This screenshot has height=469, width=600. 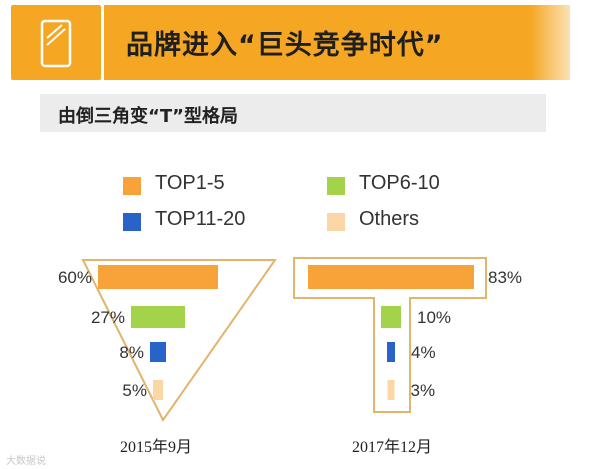 I want to click on bar-2015年9月-TOP6-10, so click(x=158, y=317).